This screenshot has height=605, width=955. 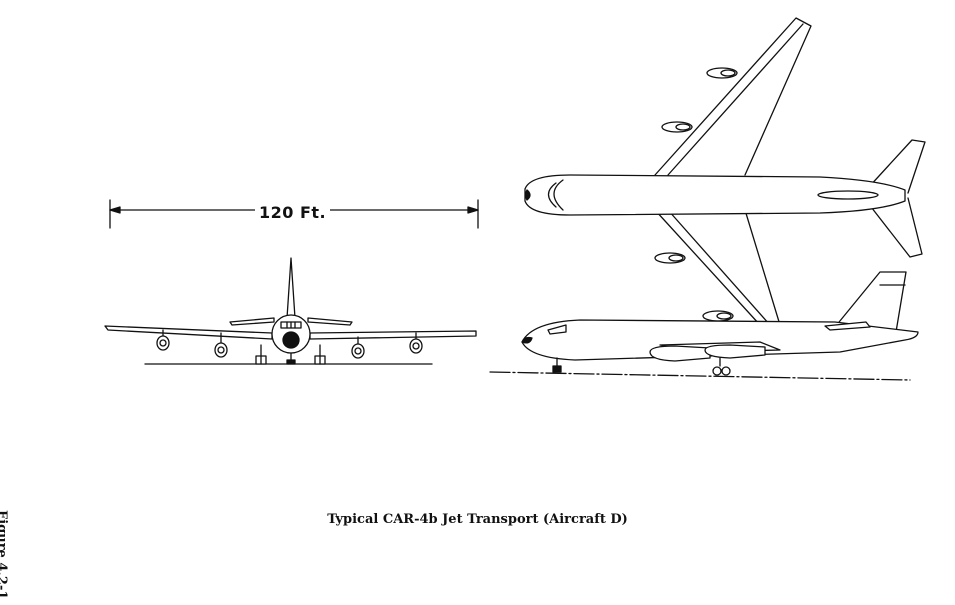 I want to click on radome-front, so click(x=291, y=340).